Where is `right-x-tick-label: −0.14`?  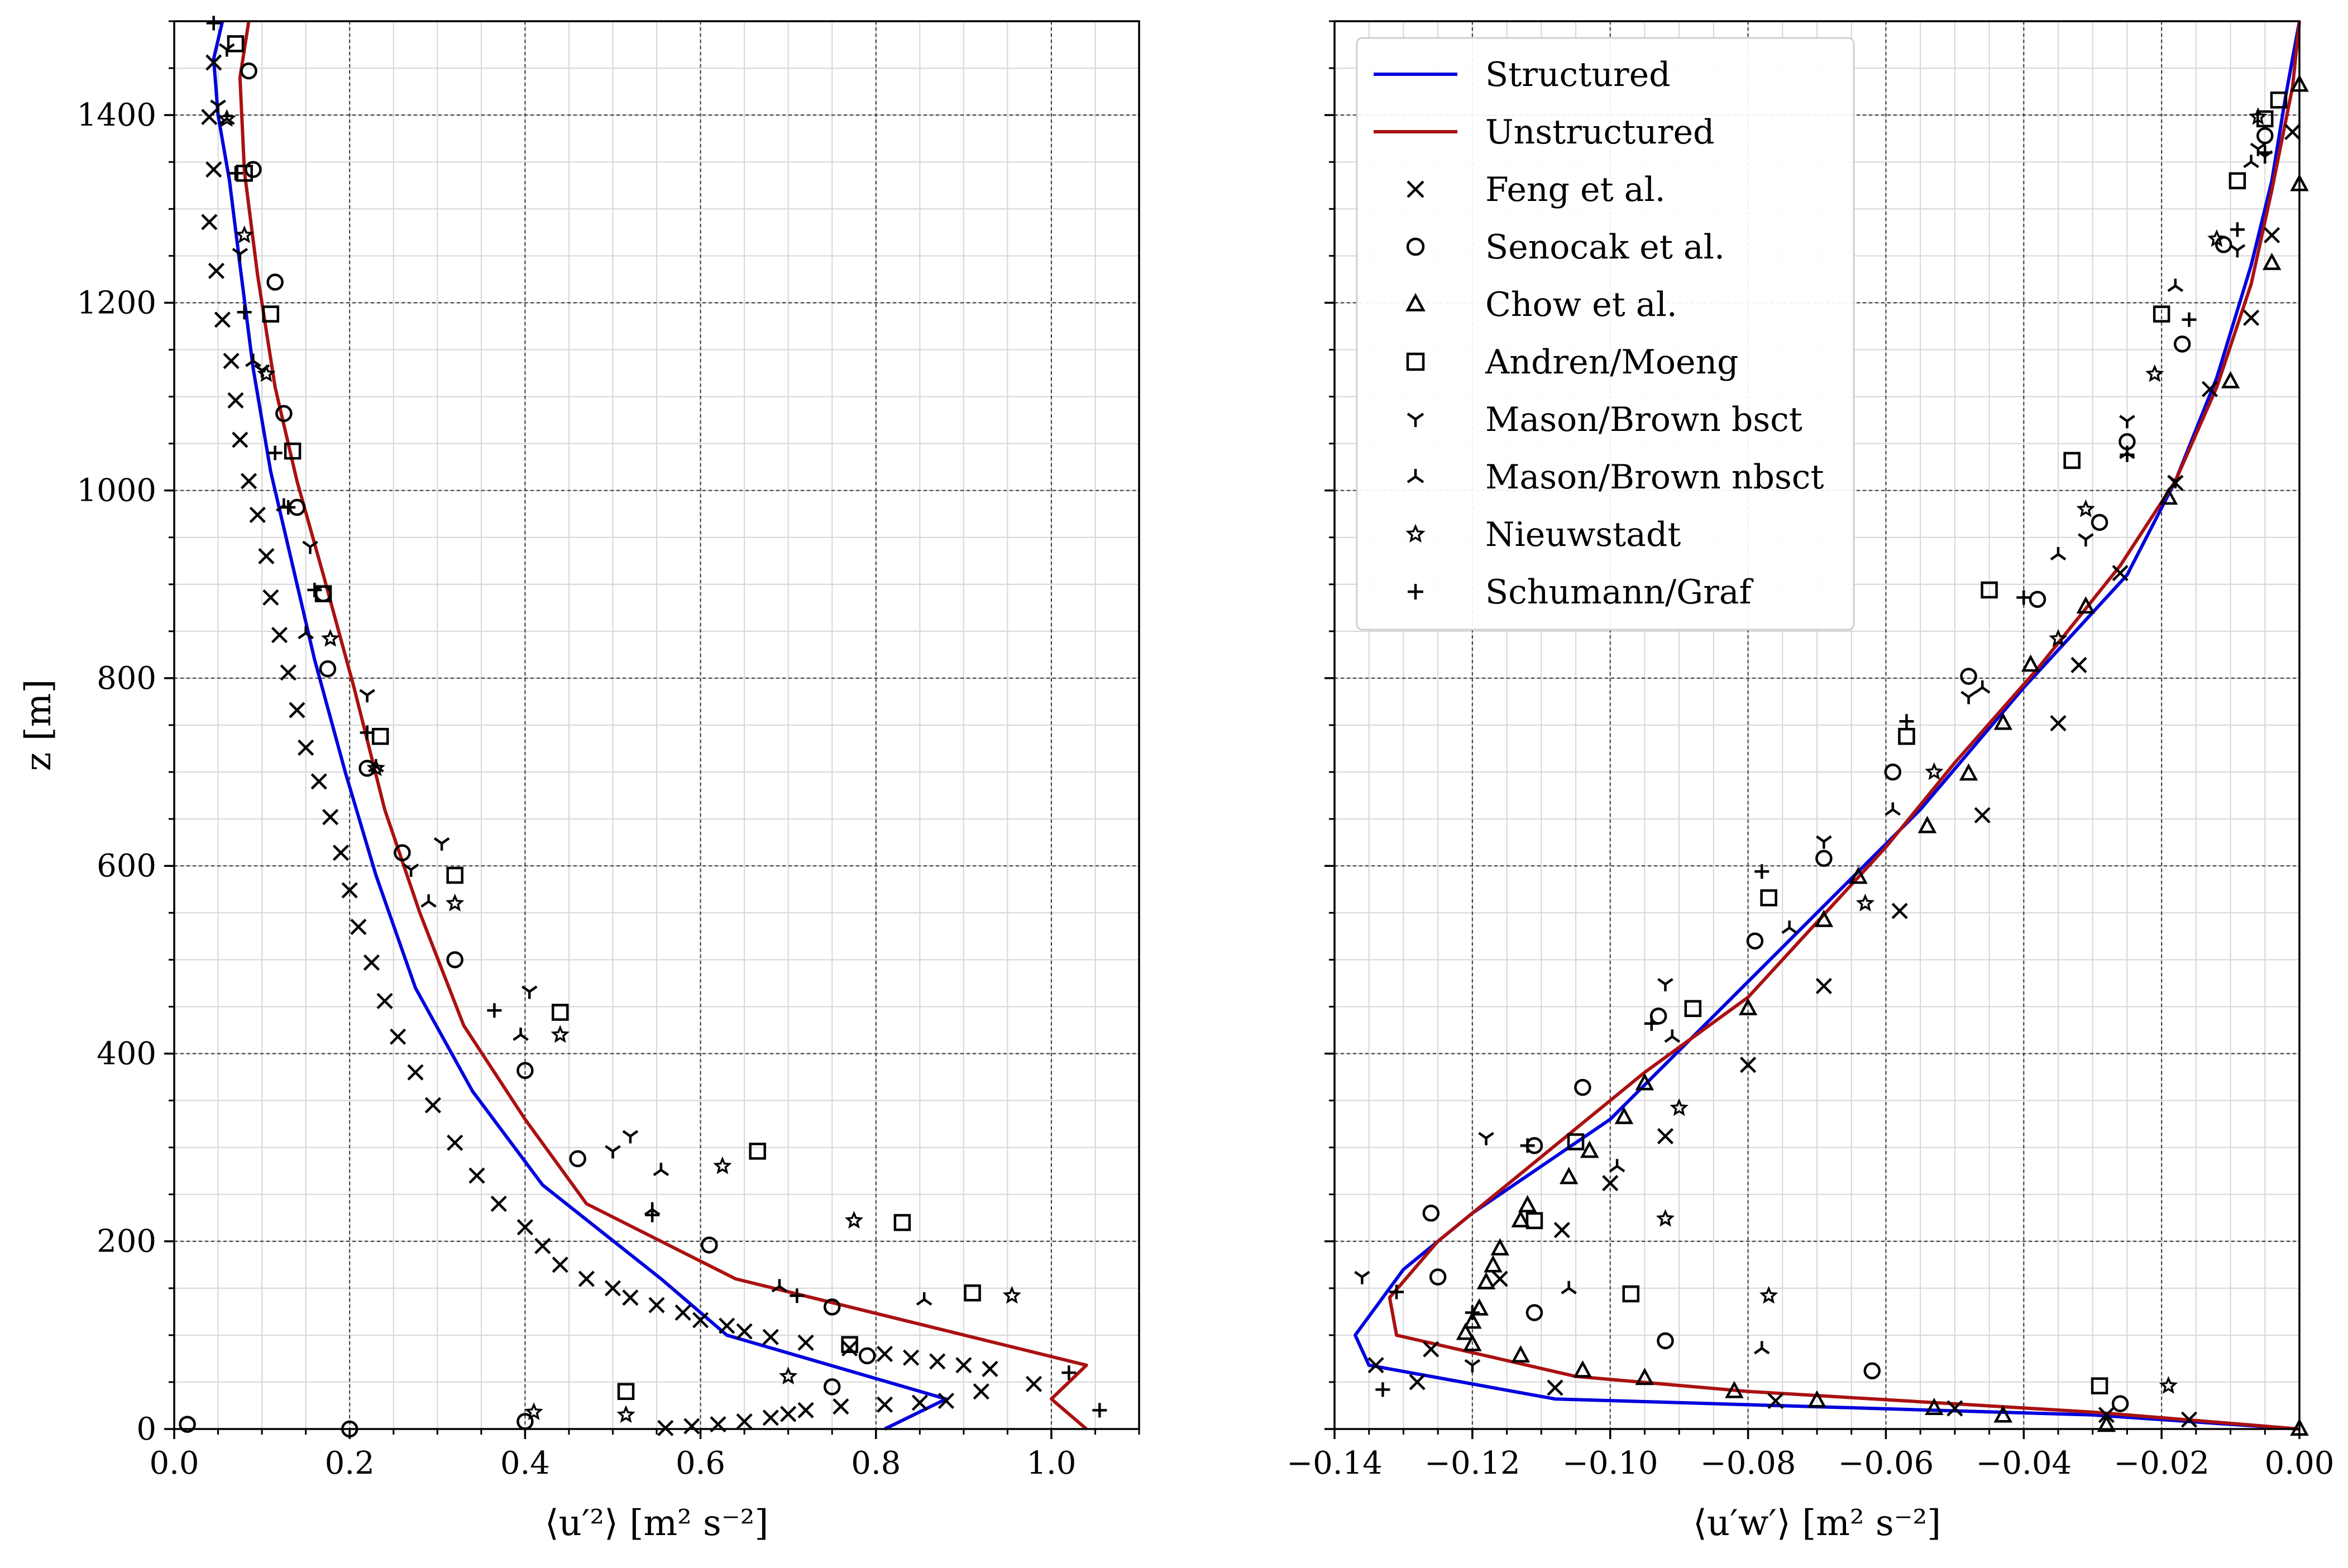
right-x-tick-label: −0.14 is located at coordinates (1335, 1463).